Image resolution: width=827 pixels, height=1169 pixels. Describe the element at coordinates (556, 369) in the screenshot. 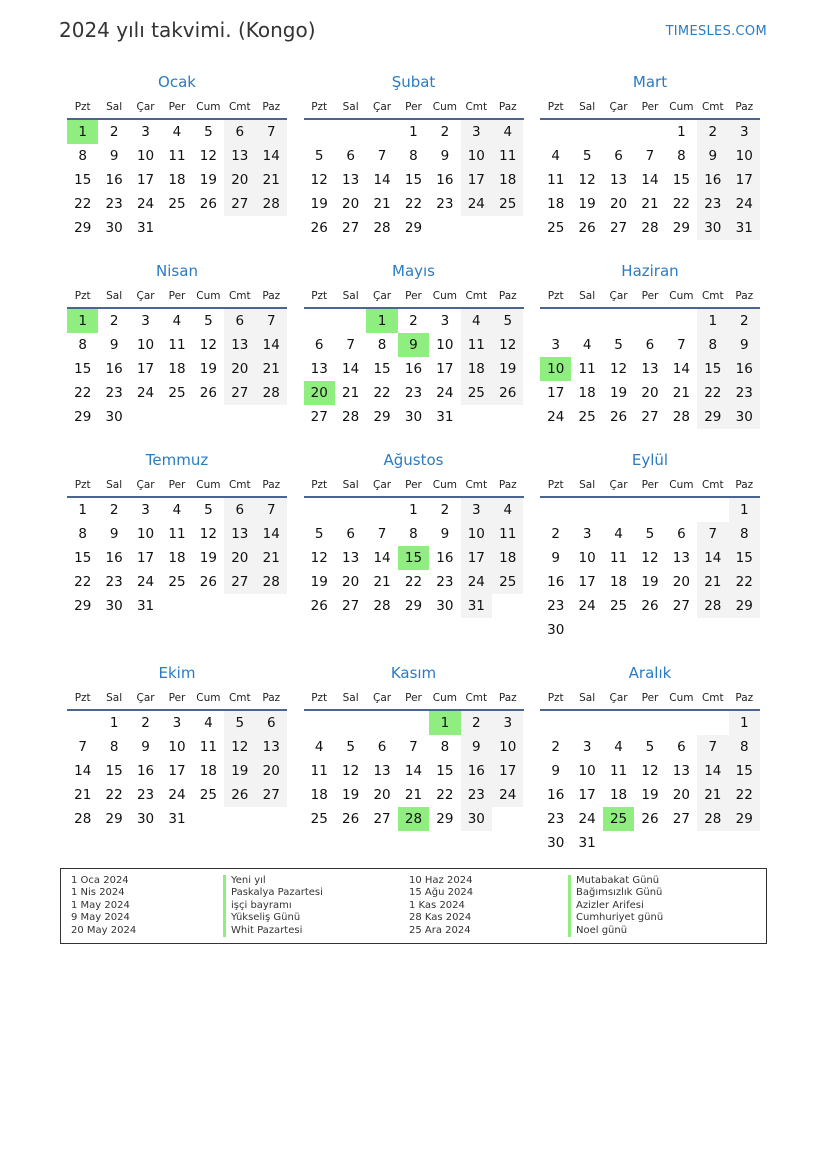

I see `holiday-day: 10` at that location.